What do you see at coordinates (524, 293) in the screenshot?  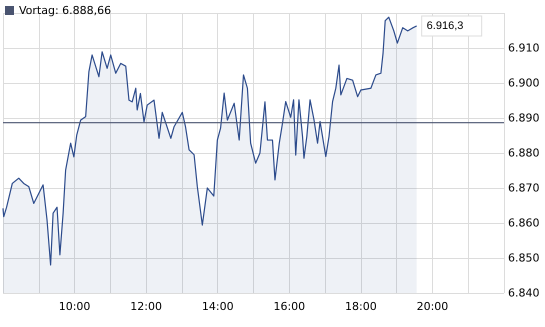 I see `y-tick-label: 6.840` at bounding box center [524, 293].